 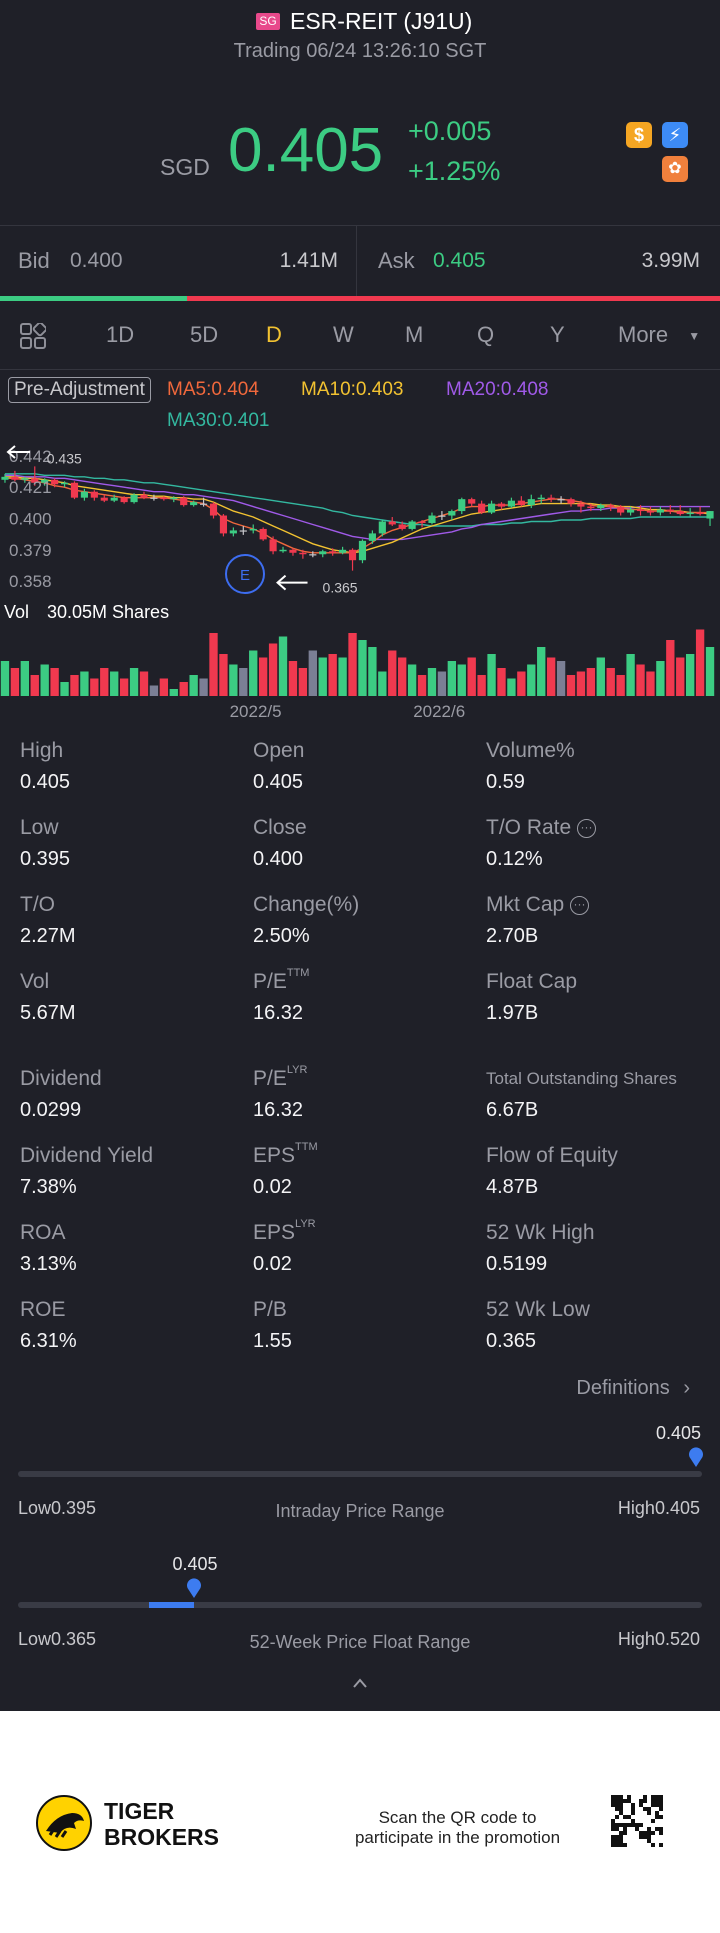 I want to click on low-label: Low, so click(x=39, y=827).